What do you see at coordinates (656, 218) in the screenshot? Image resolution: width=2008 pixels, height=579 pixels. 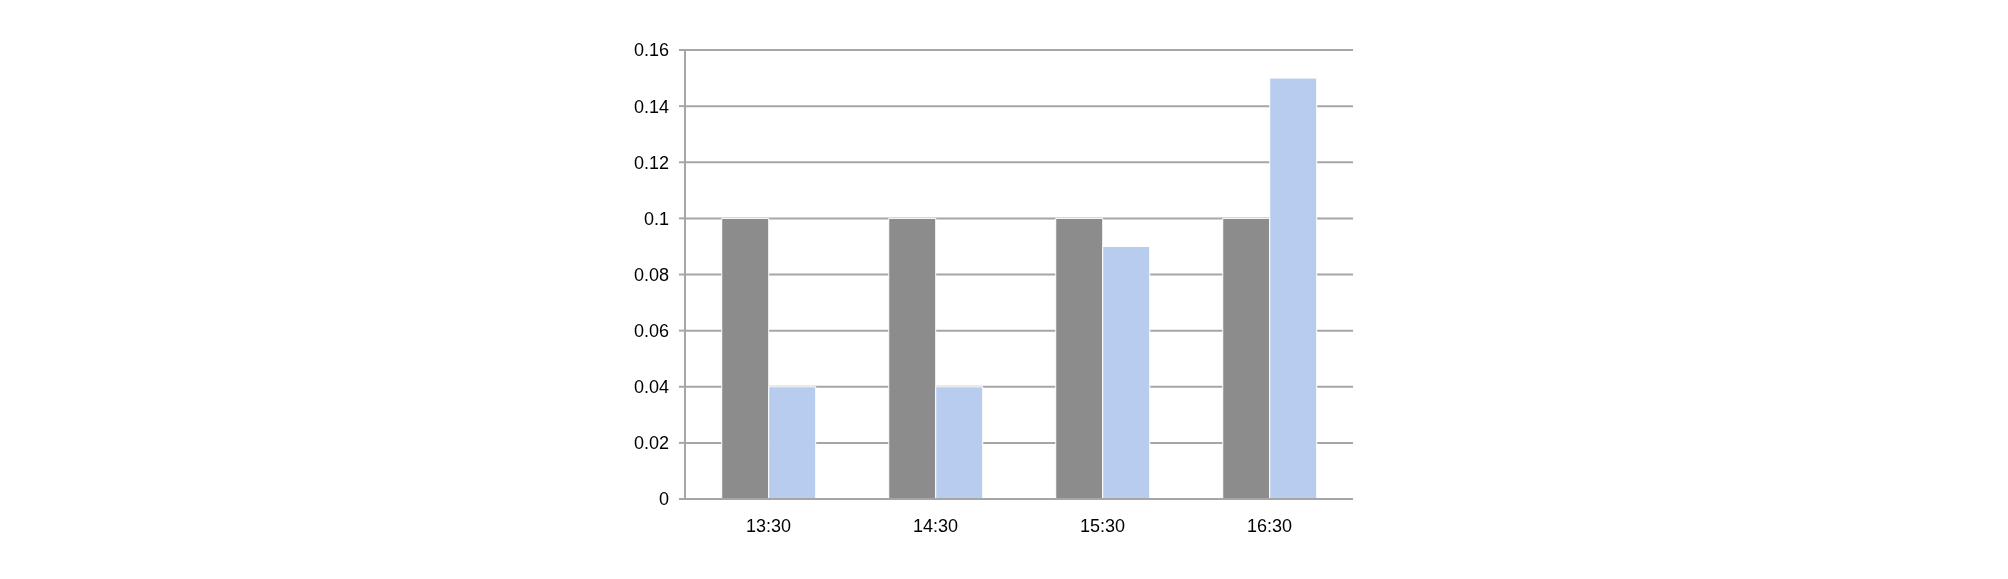 I see `y-tick-label: 0.1` at bounding box center [656, 218].